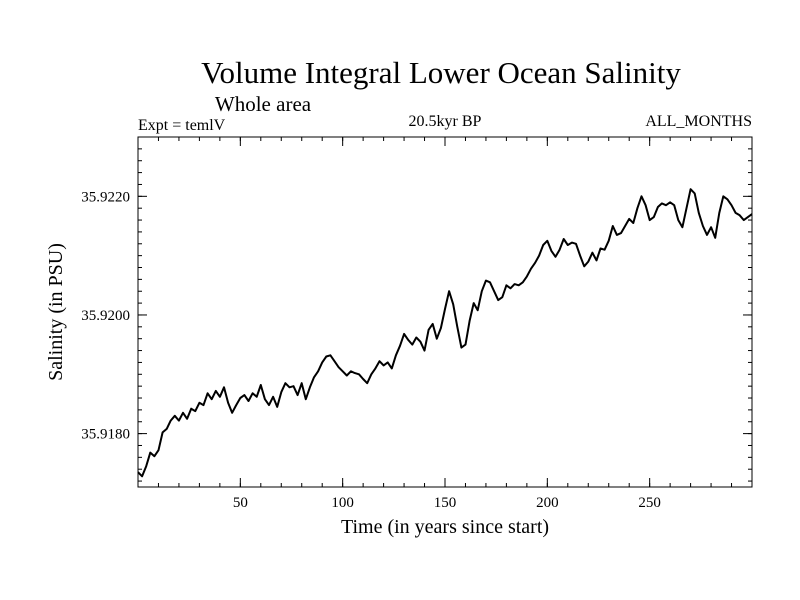  What do you see at coordinates (649, 503) in the screenshot?
I see `x-tick-label: 250` at bounding box center [649, 503].